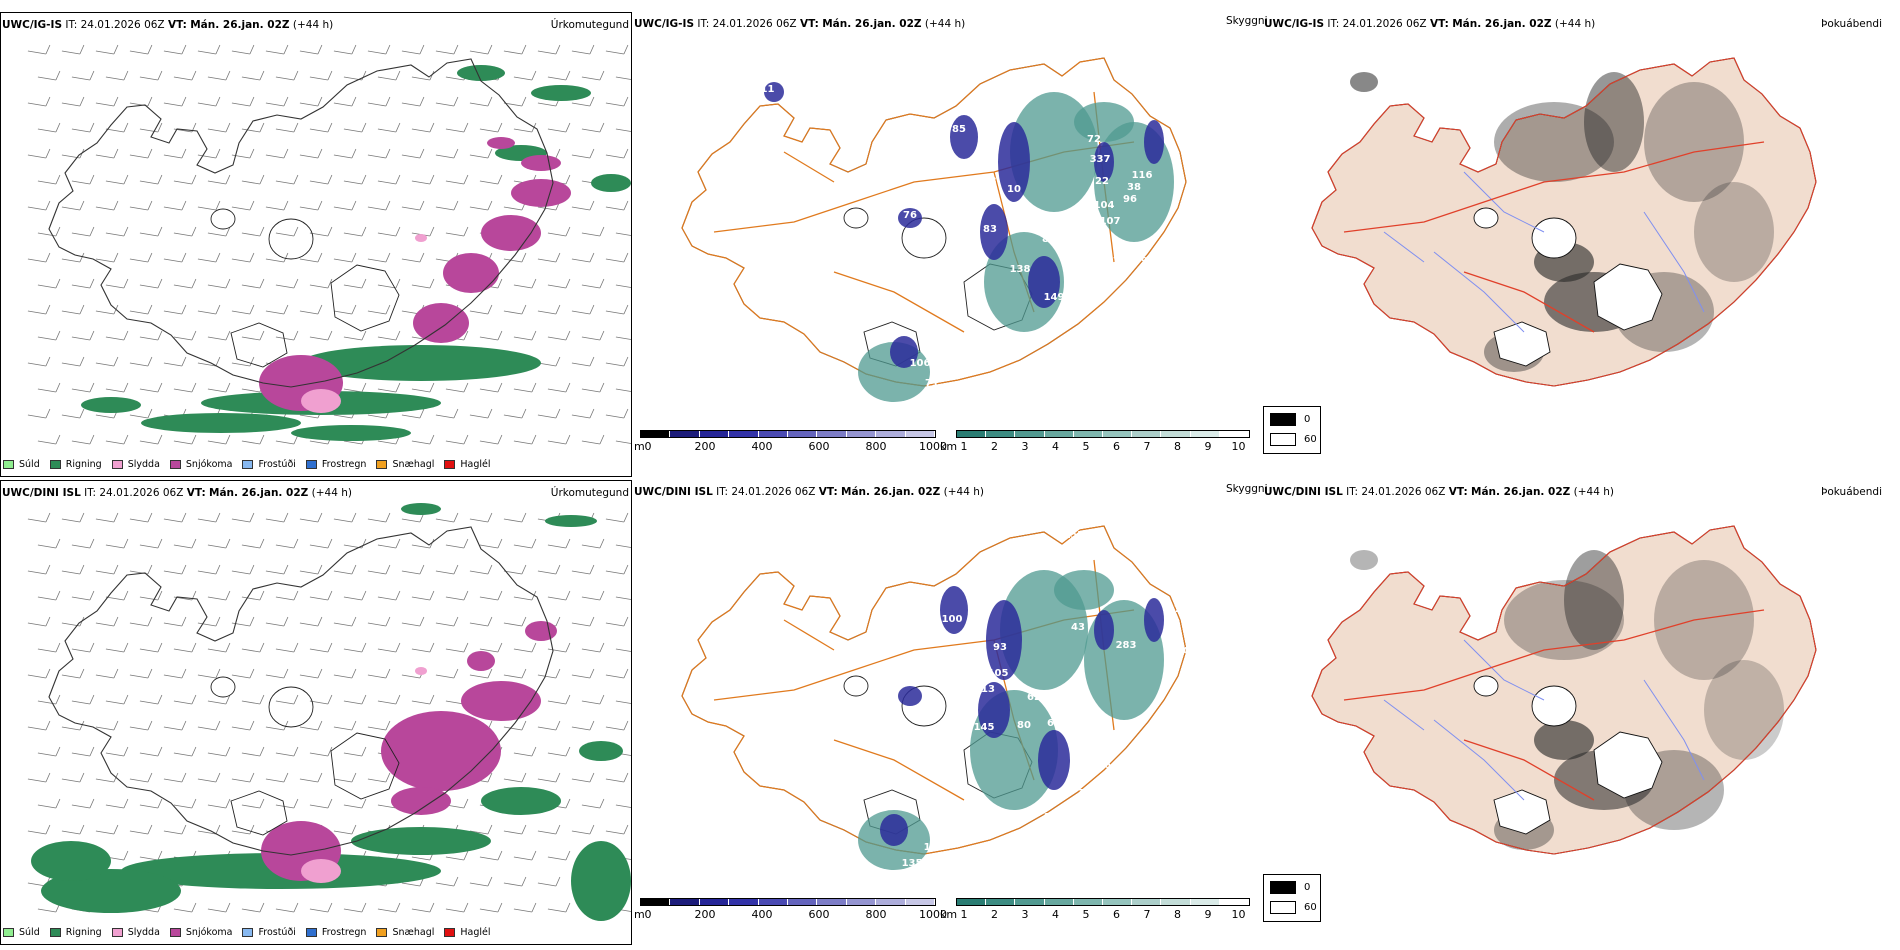  What do you see at coordinates (1177, 446) in the screenshot?
I see `colorbar-tick: 8` at bounding box center [1177, 446].